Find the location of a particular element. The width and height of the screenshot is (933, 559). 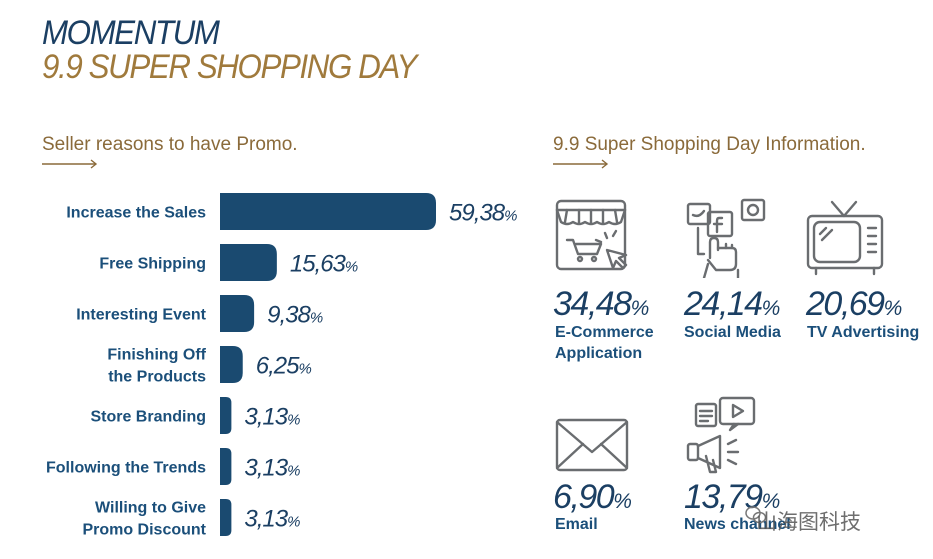

left-section-label: Seller reasons to have Promo. is located at coordinates (170, 144).